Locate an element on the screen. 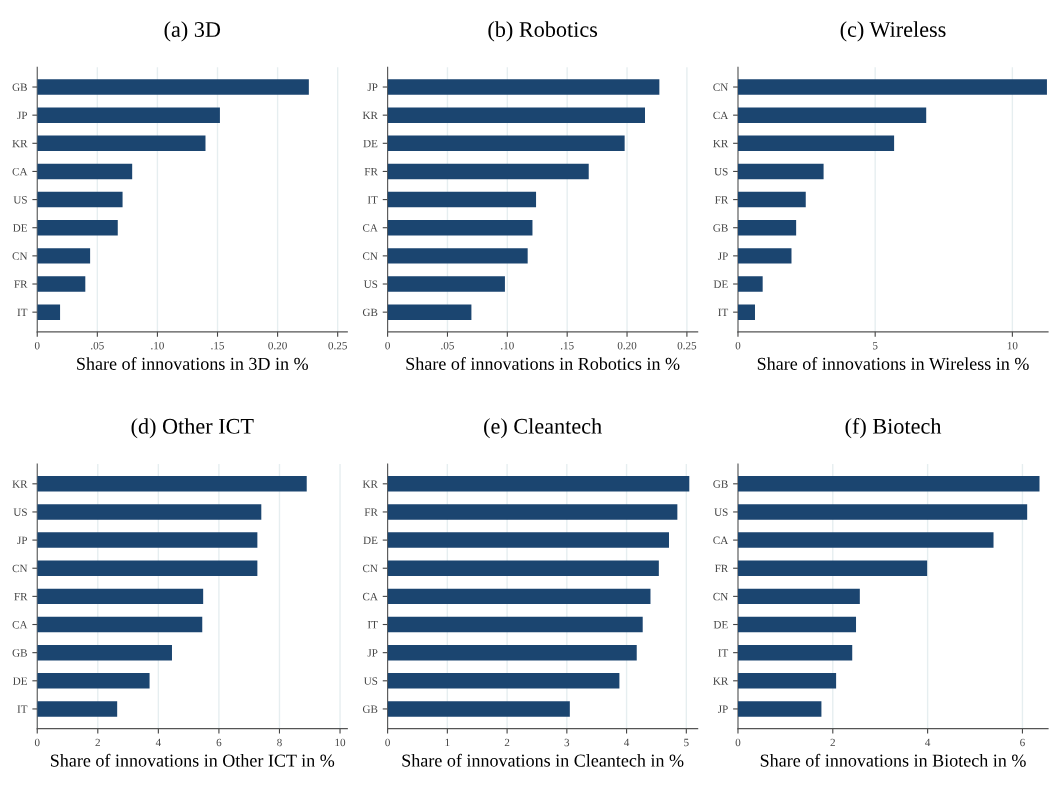  x-tick-label: 5 is located at coordinates (875, 346).